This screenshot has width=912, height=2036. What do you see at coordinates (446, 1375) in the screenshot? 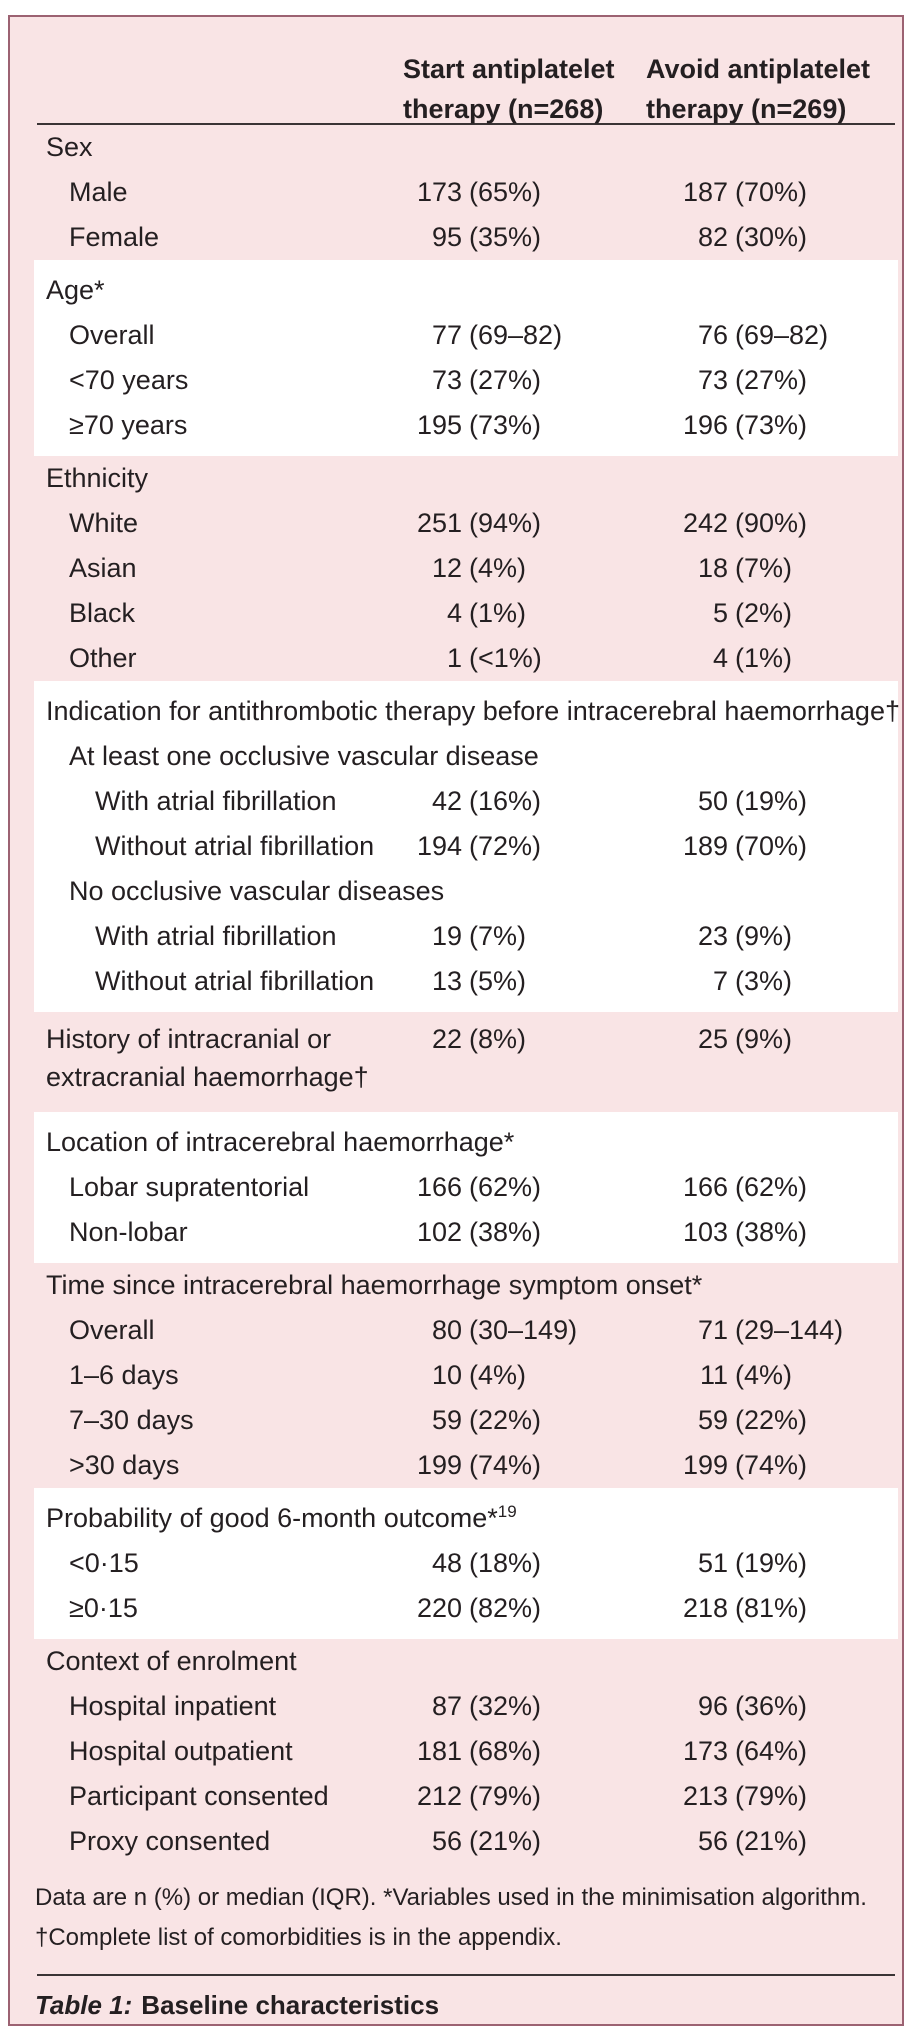
I see `c1-count: 10` at bounding box center [446, 1375].